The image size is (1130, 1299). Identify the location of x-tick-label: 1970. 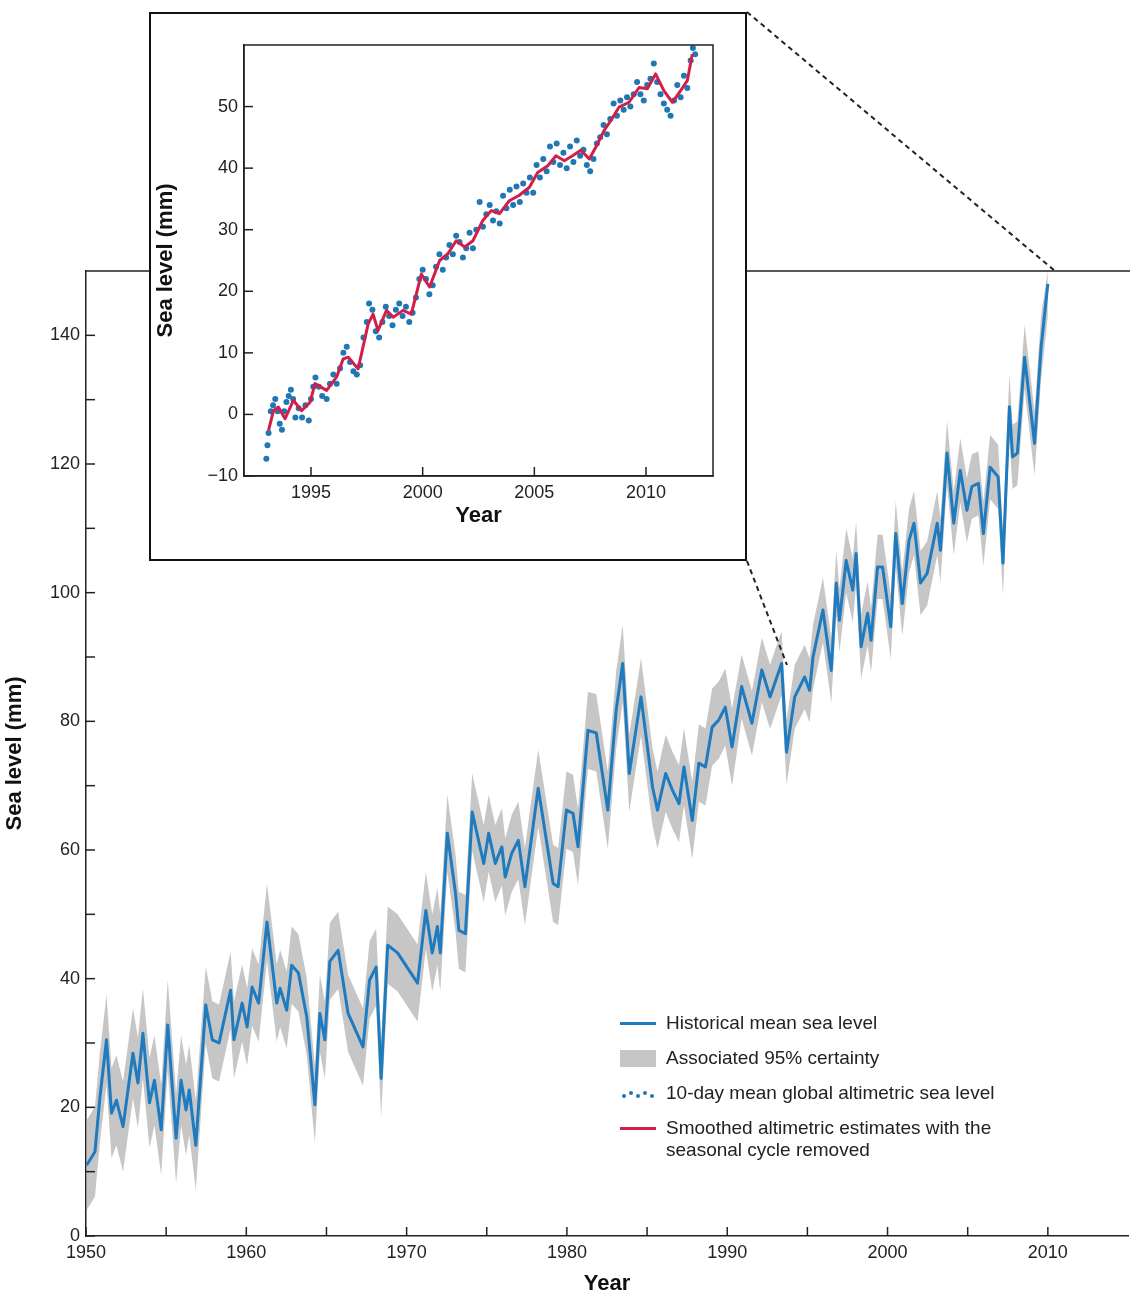
(406, 1251).